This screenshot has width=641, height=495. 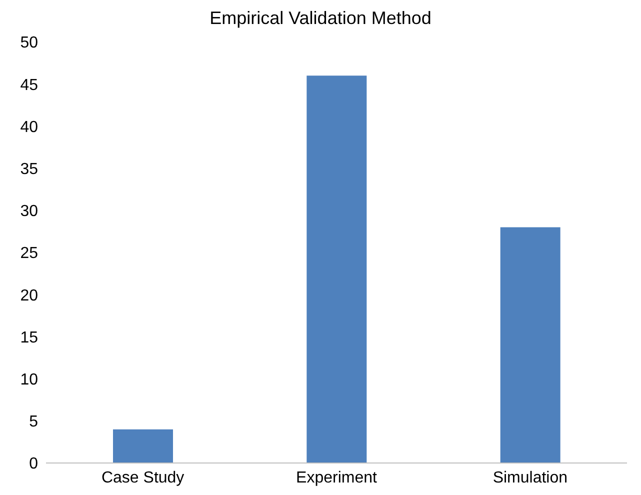 What do you see at coordinates (29, 253) in the screenshot?
I see `y-tick-label: 25` at bounding box center [29, 253].